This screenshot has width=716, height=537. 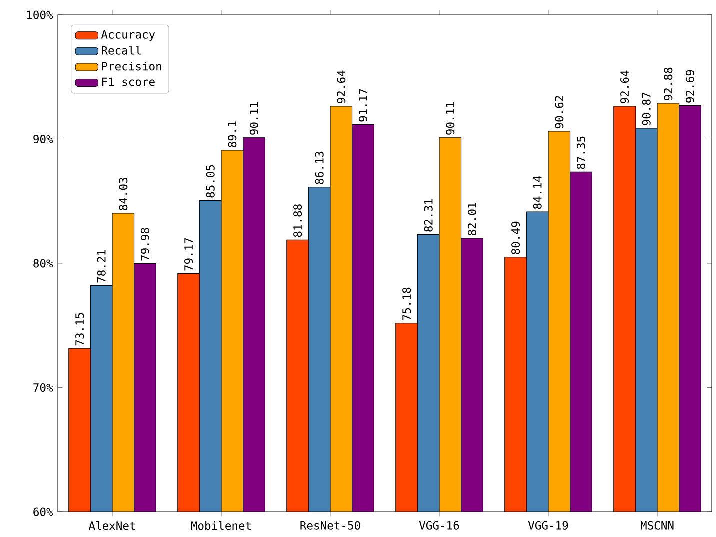 What do you see at coordinates (44, 387) in the screenshot?
I see `y-tick-label: 70%` at bounding box center [44, 387].